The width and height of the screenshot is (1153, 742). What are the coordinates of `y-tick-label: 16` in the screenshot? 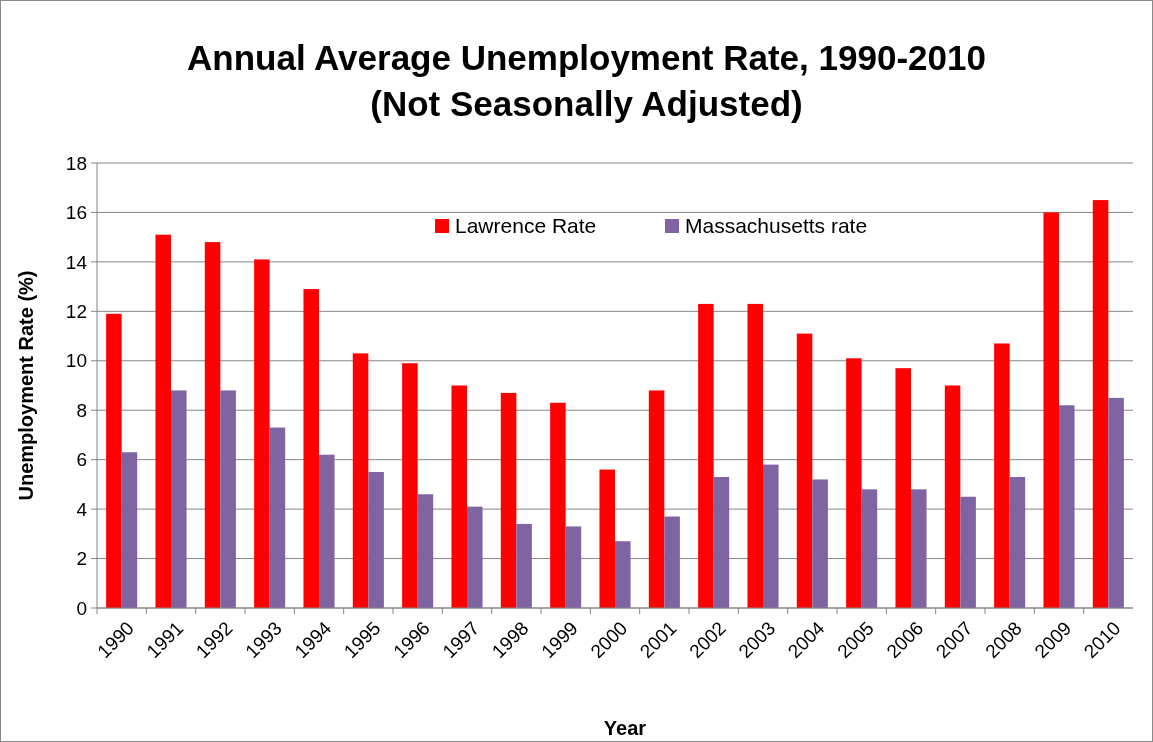 It's located at (76, 213).